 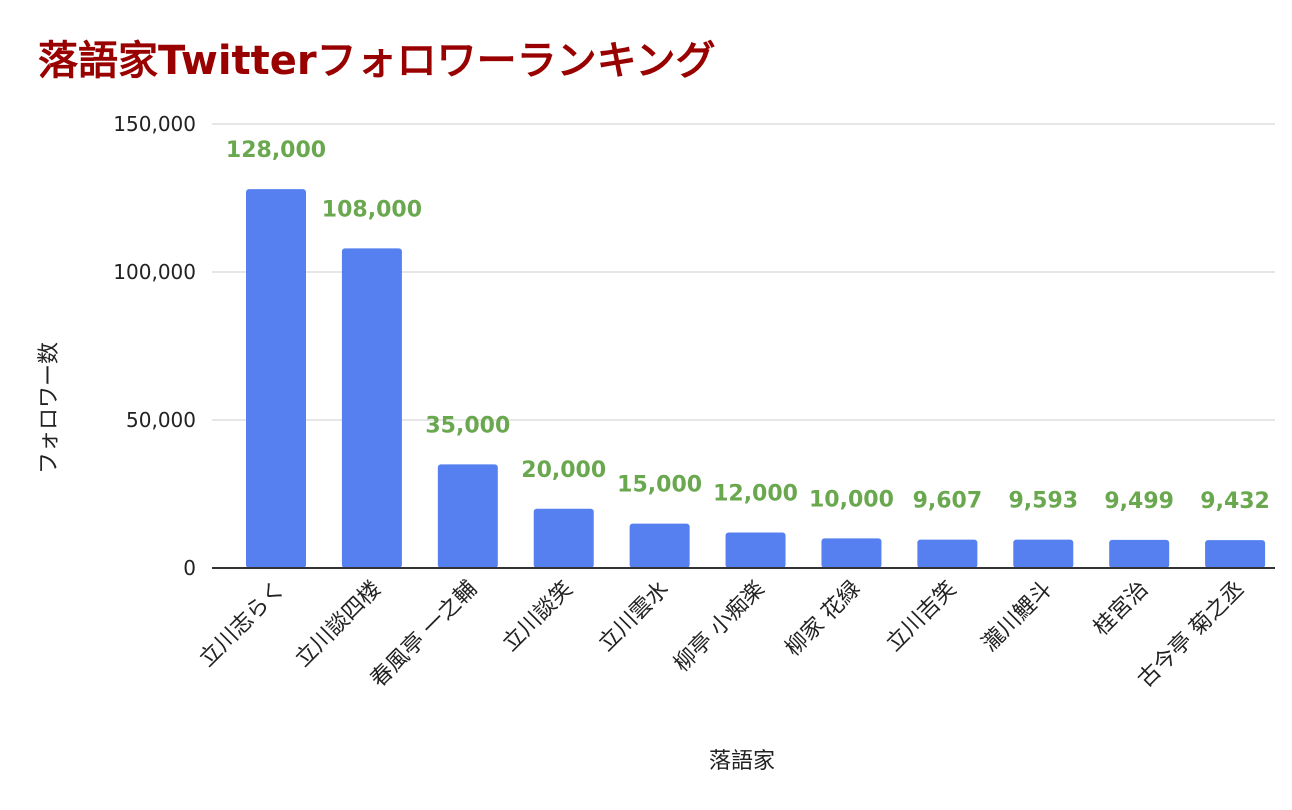 I want to click on x-category-label: 立川談四楼, so click(x=338, y=624).